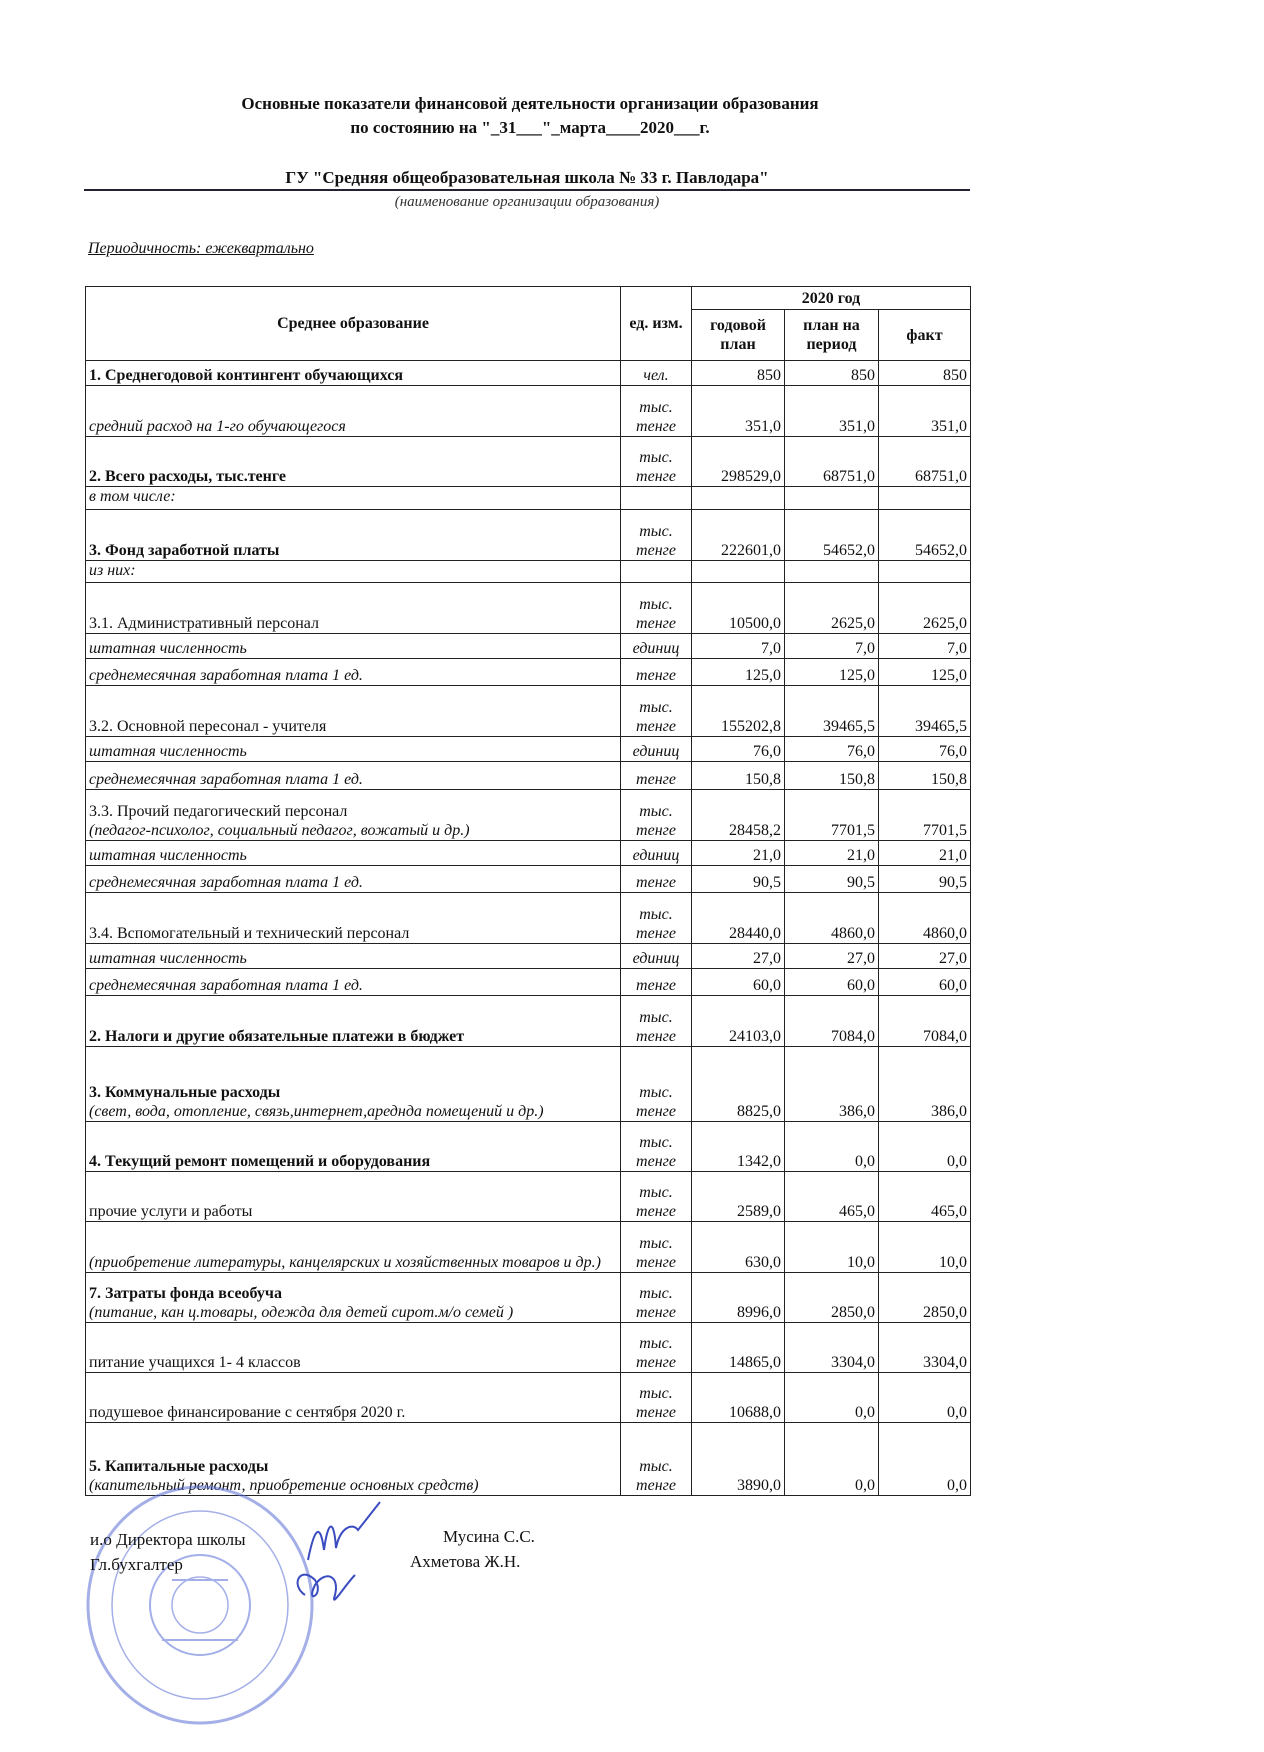 Image resolution: width=1264 pixels, height=1752 pixels. What do you see at coordinates (353, 711) in the screenshot?
I see `row-label-cell: 3.2. Основной пересонал - учителя` at bounding box center [353, 711].